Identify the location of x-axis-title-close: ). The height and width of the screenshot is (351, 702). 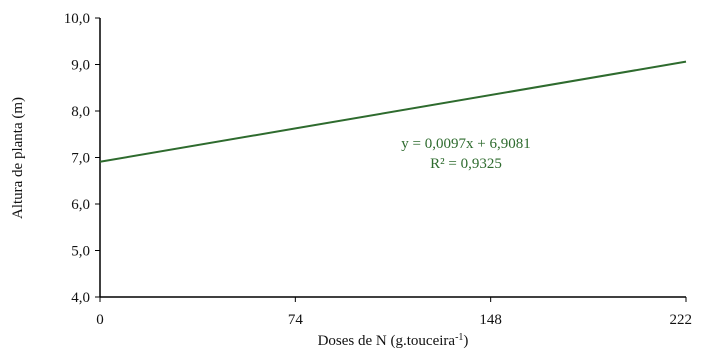
(465, 341).